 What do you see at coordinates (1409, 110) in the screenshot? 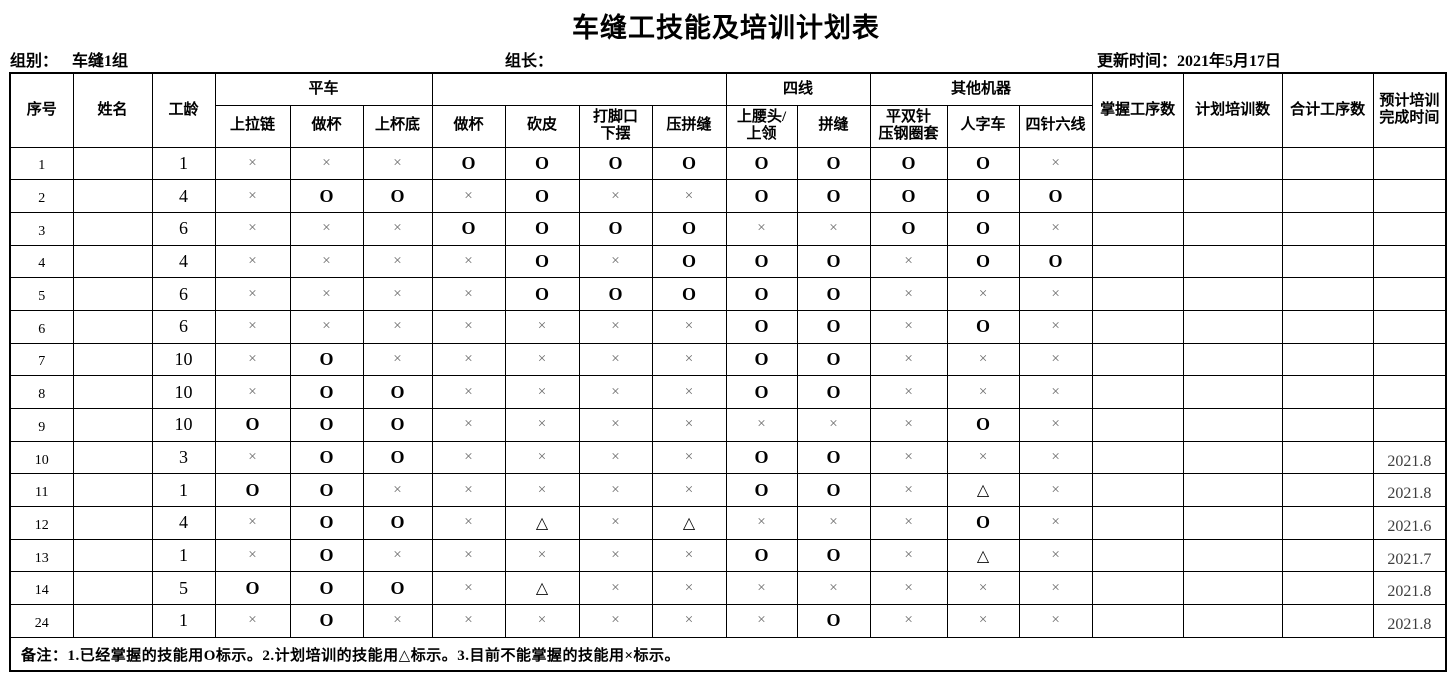
I see `col-finish-time: 预计培训 完成时间` at bounding box center [1409, 110].